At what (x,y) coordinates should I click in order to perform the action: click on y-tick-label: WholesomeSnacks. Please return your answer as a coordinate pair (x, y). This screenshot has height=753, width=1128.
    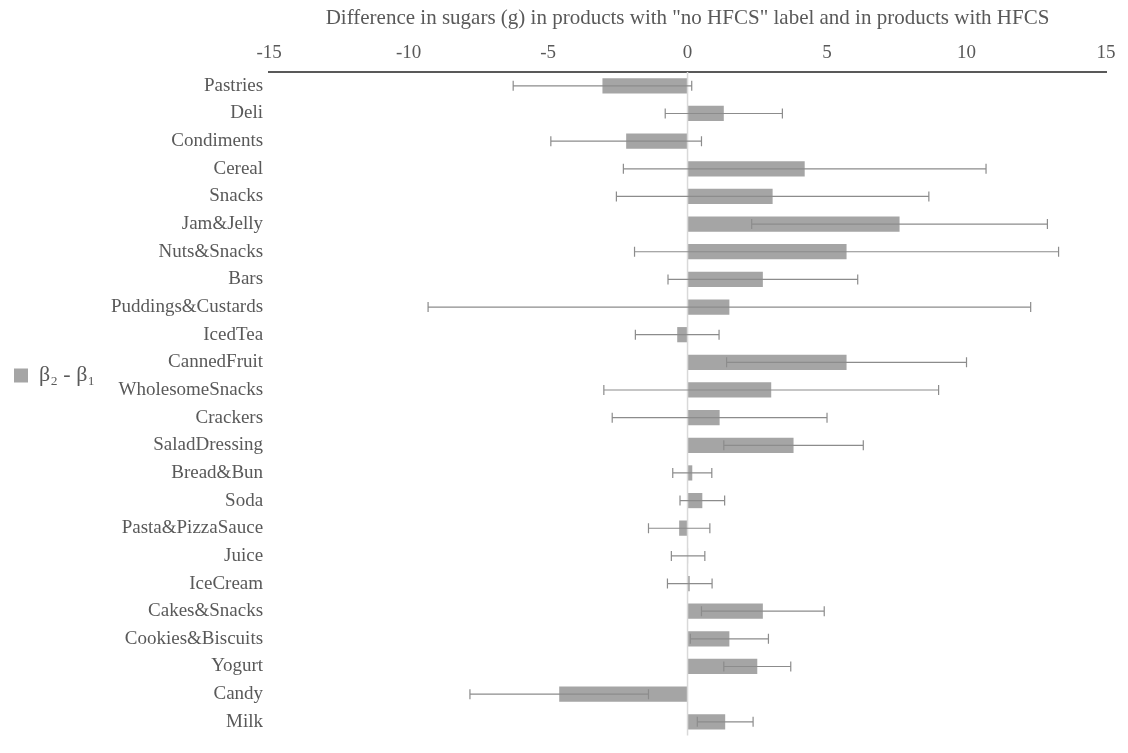
    Looking at the image, I should click on (191, 388).